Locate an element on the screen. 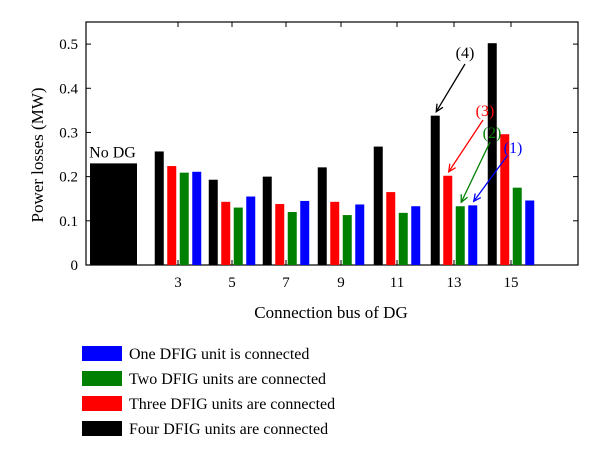 Image resolution: width=600 pixels, height=460 pixels. bar-bus11-series4 is located at coordinates (416, 235).